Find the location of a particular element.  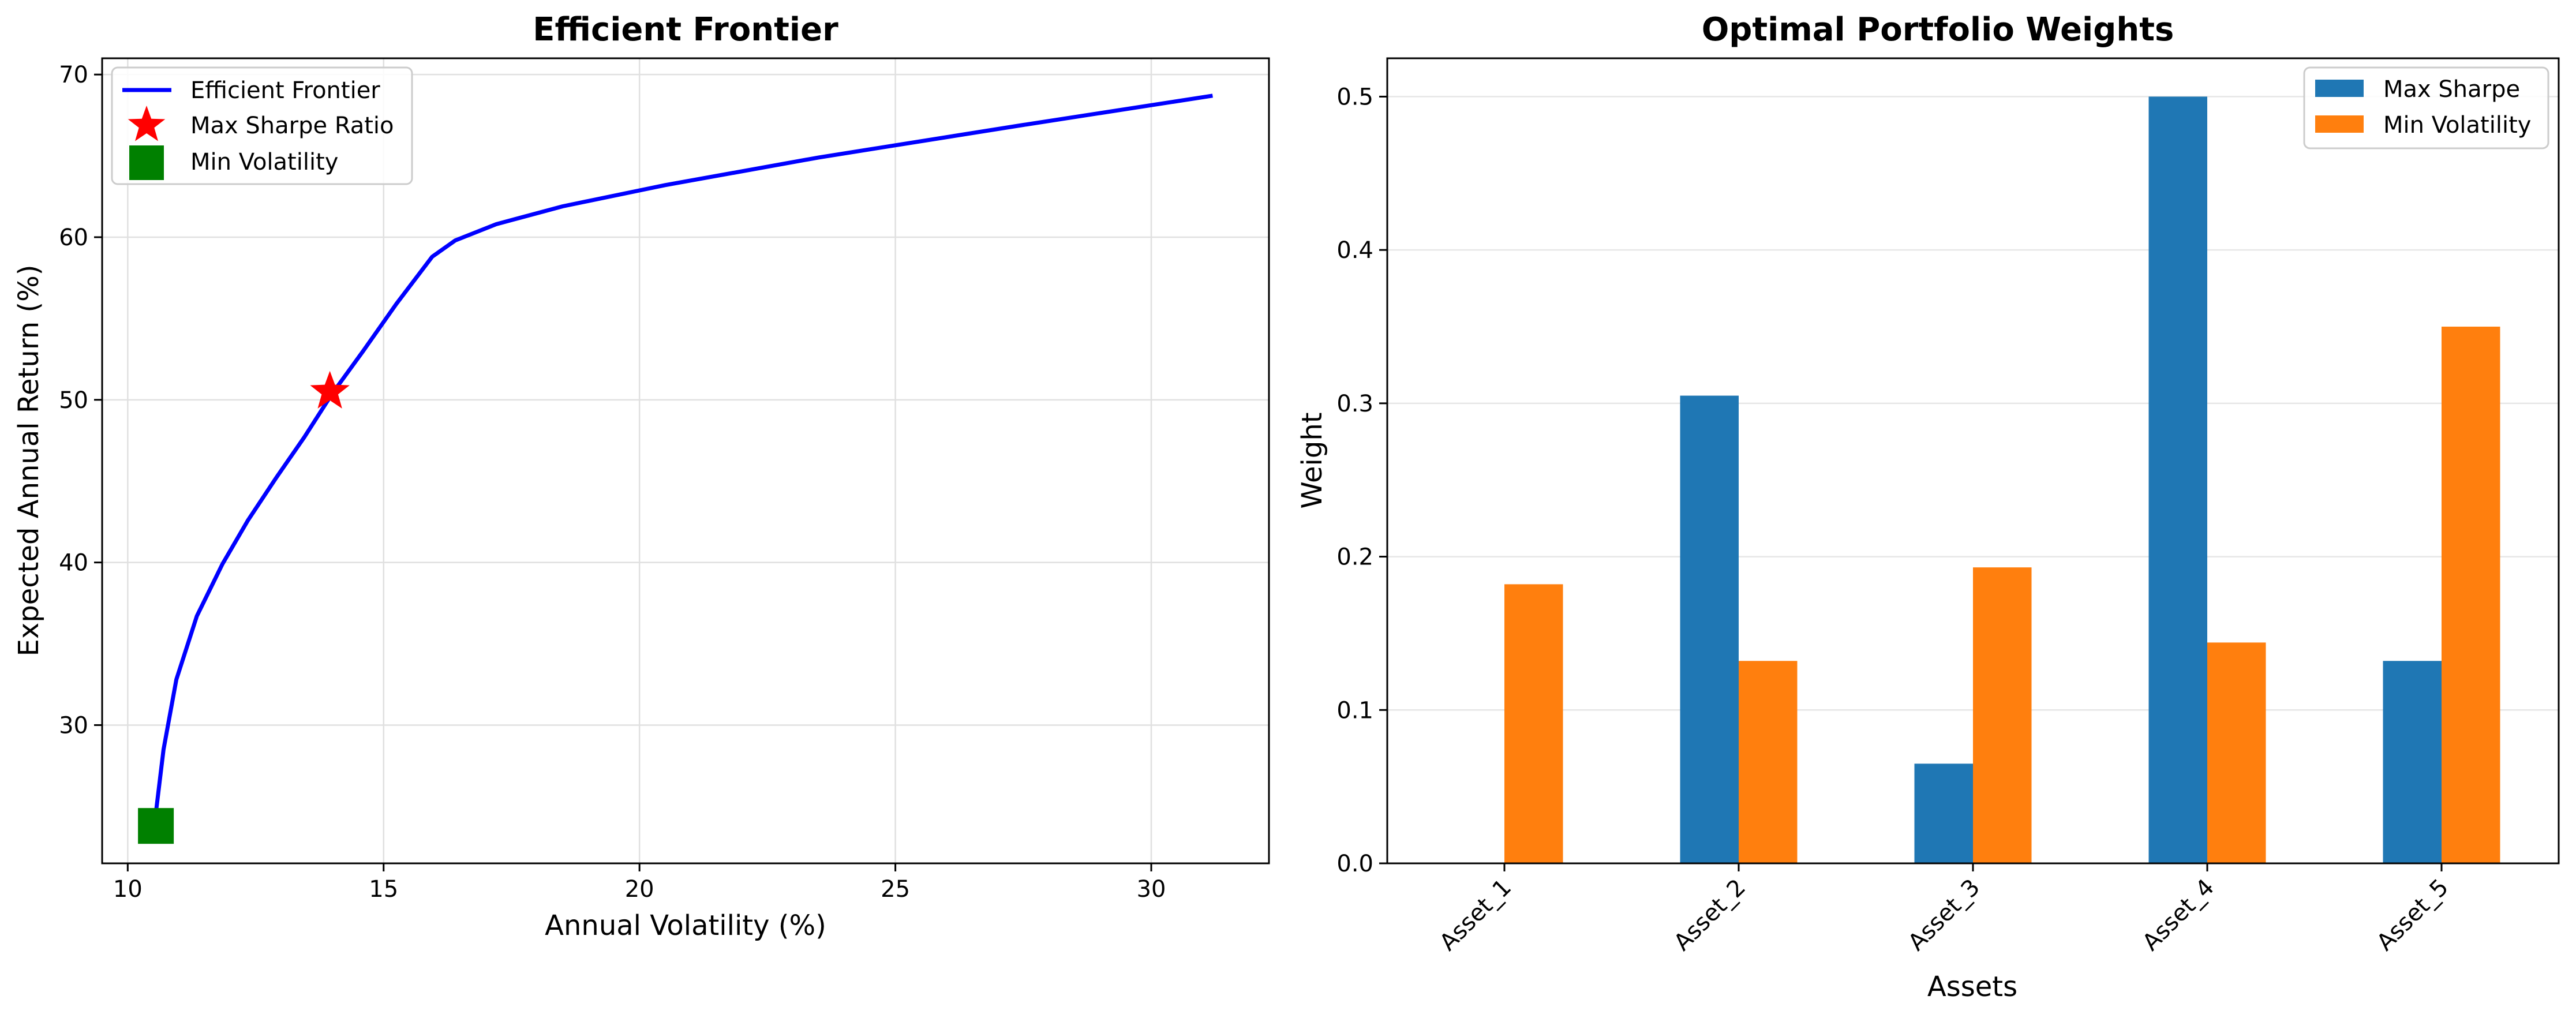

portfolio-weights-y-ticks: 0.0 0.1 0.2 0.3 0.4 0.5 is located at coordinates (1362, 480).